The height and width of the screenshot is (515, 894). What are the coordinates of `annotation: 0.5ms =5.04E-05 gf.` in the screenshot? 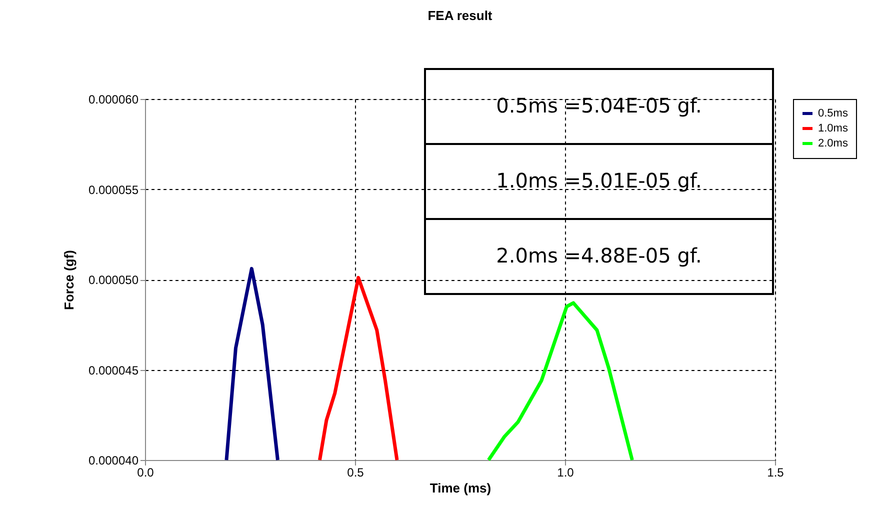 It's located at (599, 106).